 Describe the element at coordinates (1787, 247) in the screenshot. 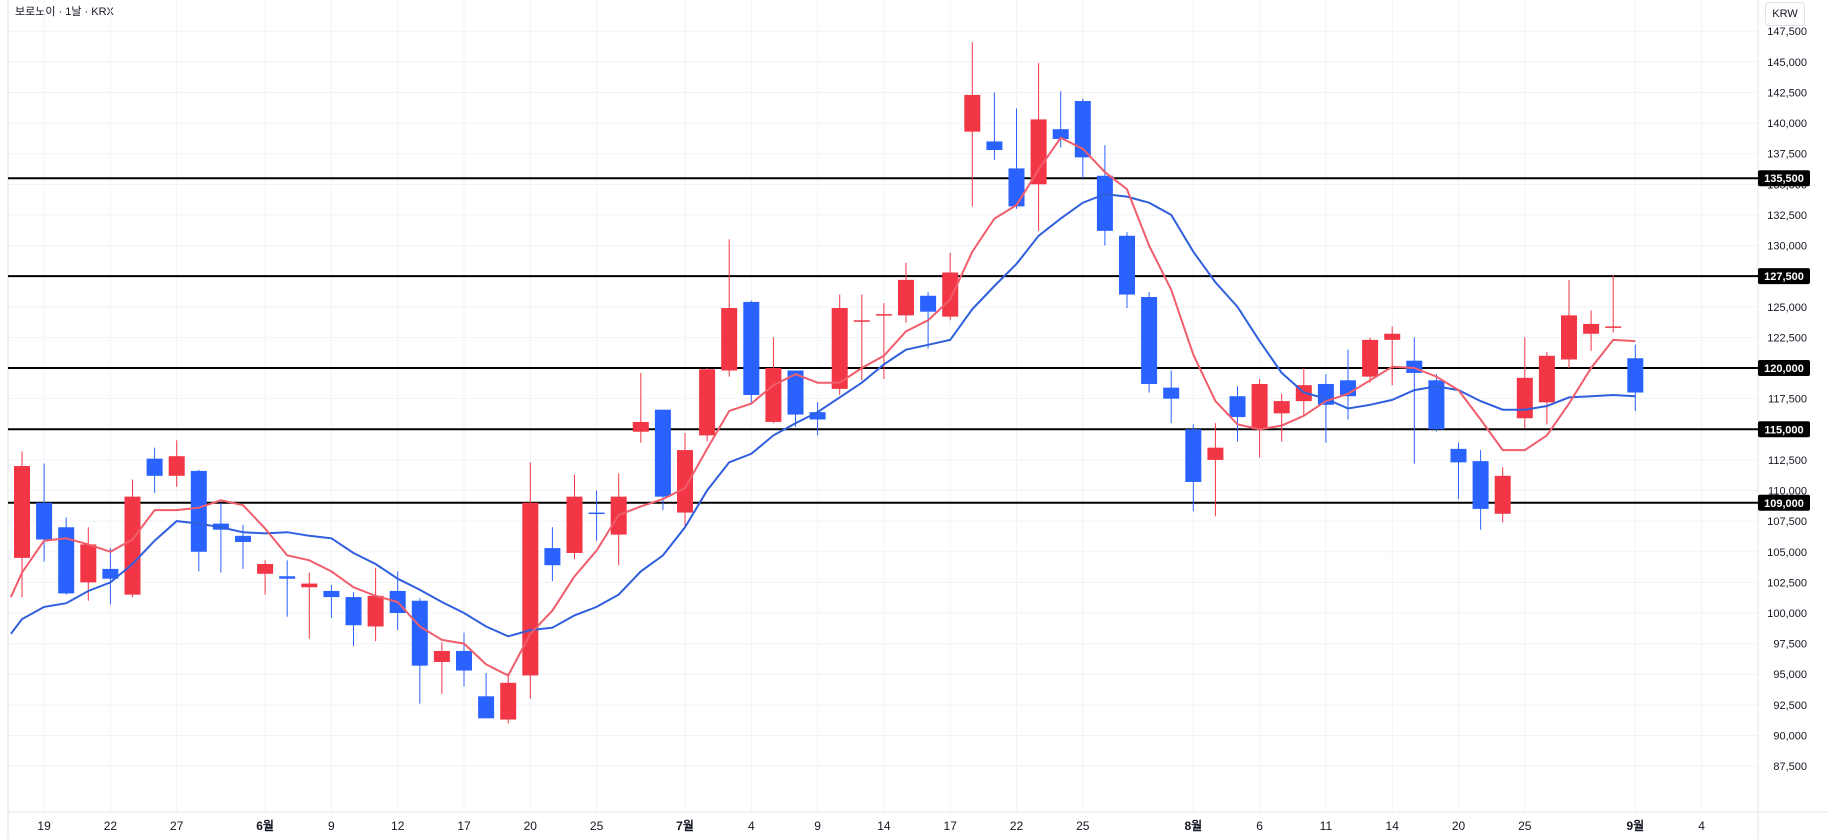

I see `price-tick-label: 130,000` at that location.